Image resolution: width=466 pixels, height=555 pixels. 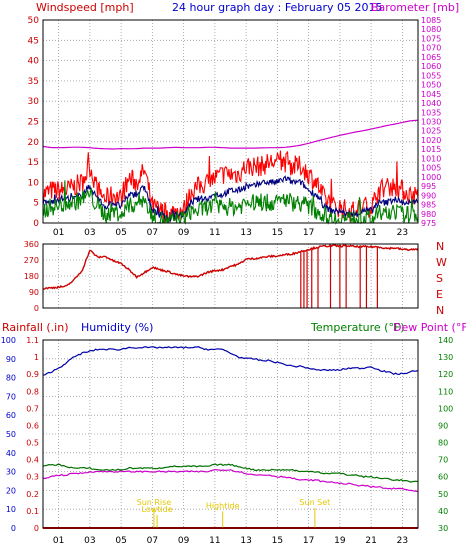 I want to click on wind-hour-tick-label: 09, so click(x=184, y=233).